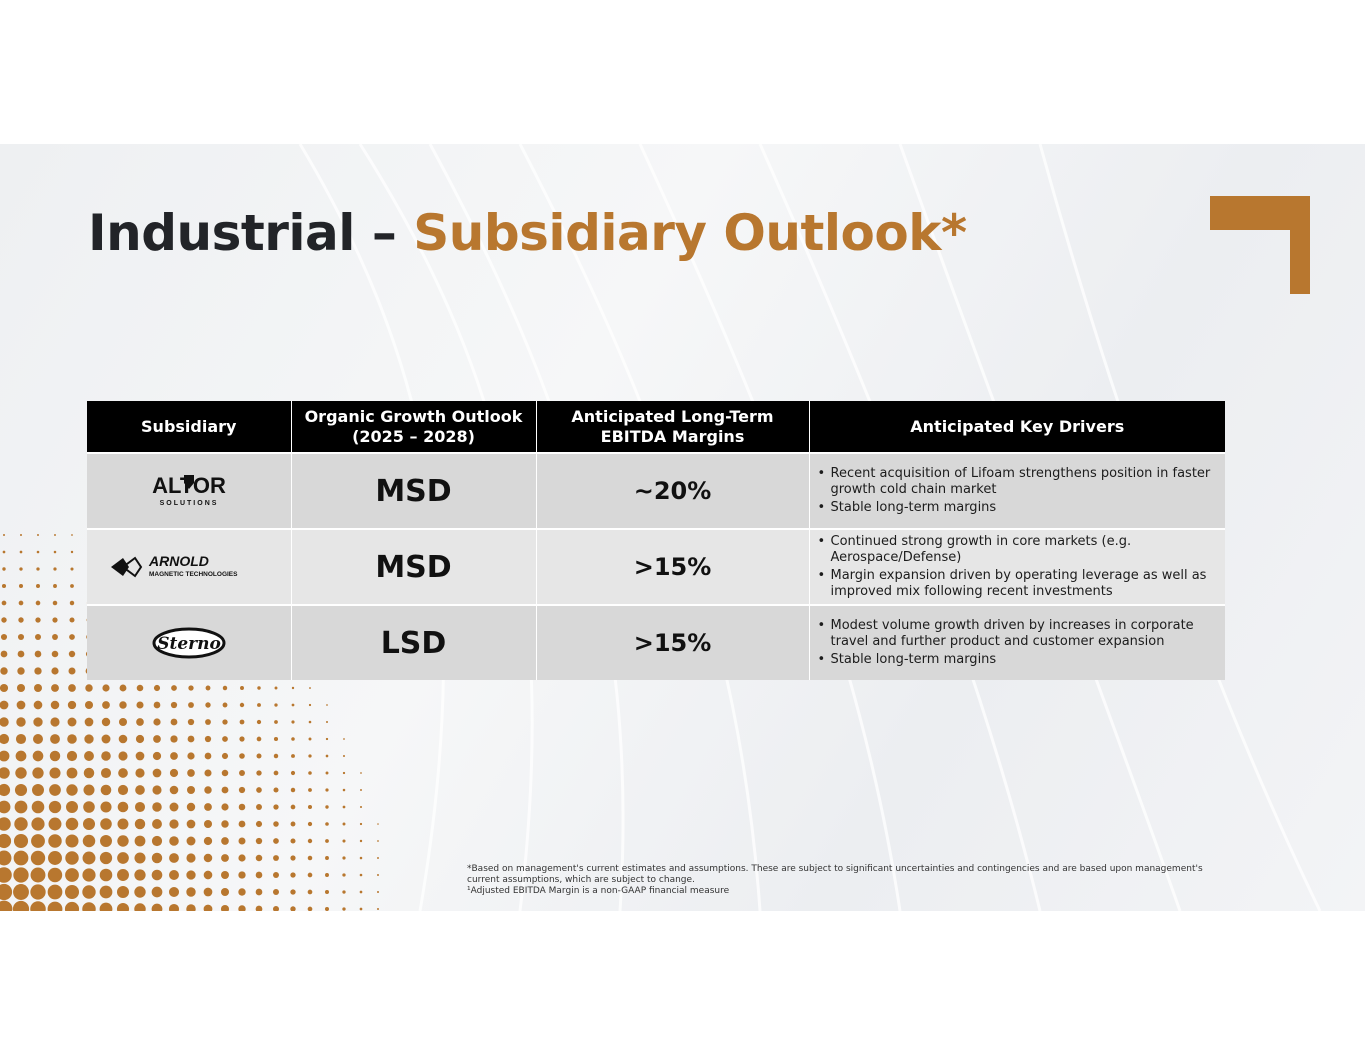 Image resolution: width=1365 pixels, height=1055 pixels. I want to click on subsidiary-cell: ARNOLD MAGNETIC TECHNOLOGIES, so click(189, 566).